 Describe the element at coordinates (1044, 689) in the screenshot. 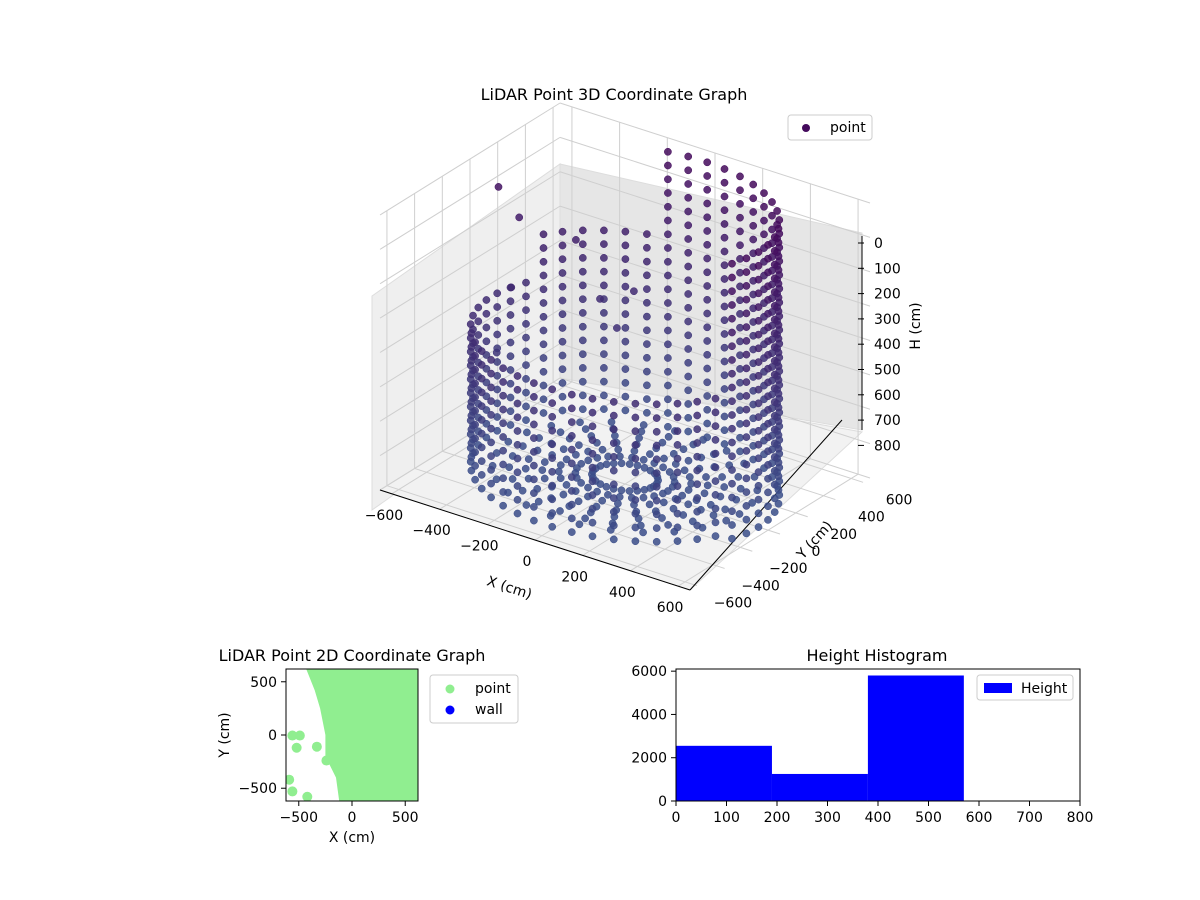

I see `legend-hist-label: Height` at that location.